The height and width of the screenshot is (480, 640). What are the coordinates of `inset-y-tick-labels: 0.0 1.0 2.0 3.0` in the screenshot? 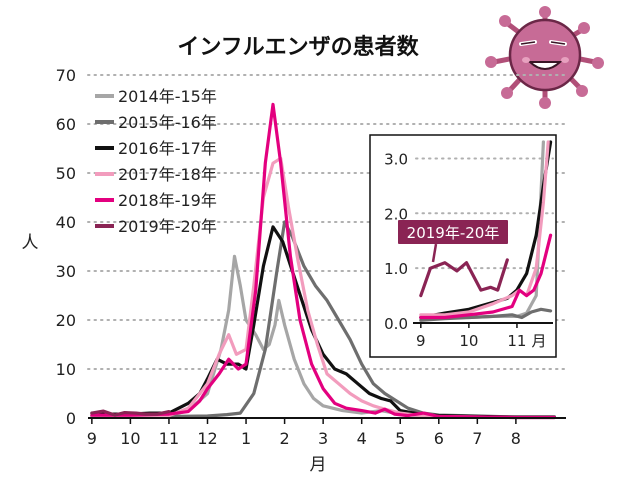 It's located at (396, 241).